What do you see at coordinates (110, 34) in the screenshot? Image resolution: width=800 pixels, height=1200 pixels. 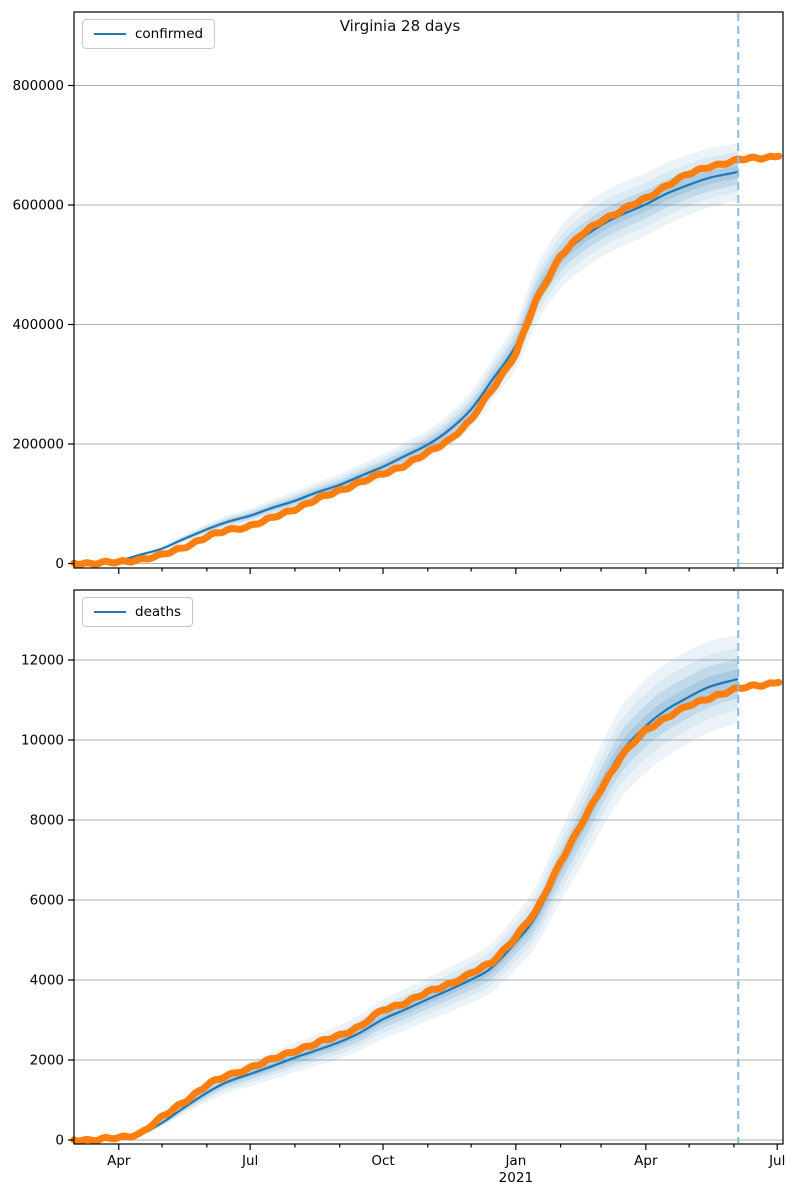 I see `legend-line-sample-confirmed` at bounding box center [110, 34].